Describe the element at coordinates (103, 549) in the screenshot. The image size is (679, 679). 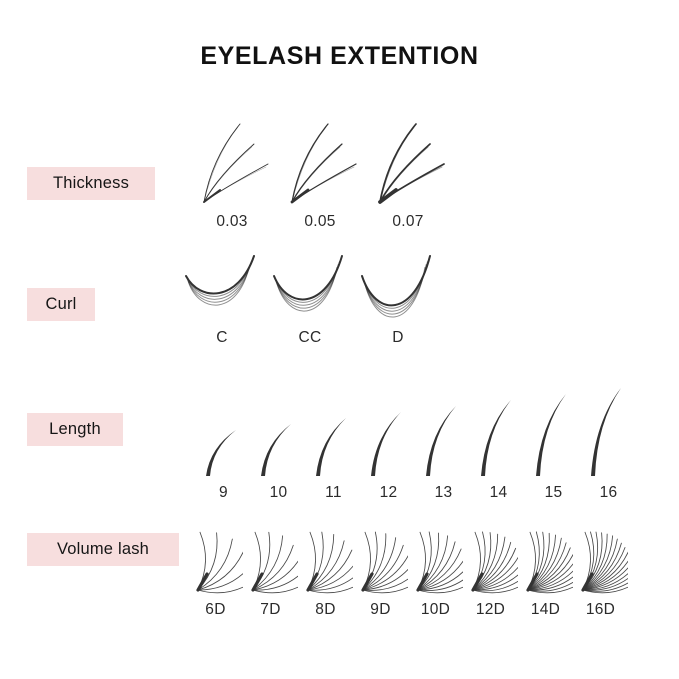
I see `row-label-volume: Volume lash` at that location.